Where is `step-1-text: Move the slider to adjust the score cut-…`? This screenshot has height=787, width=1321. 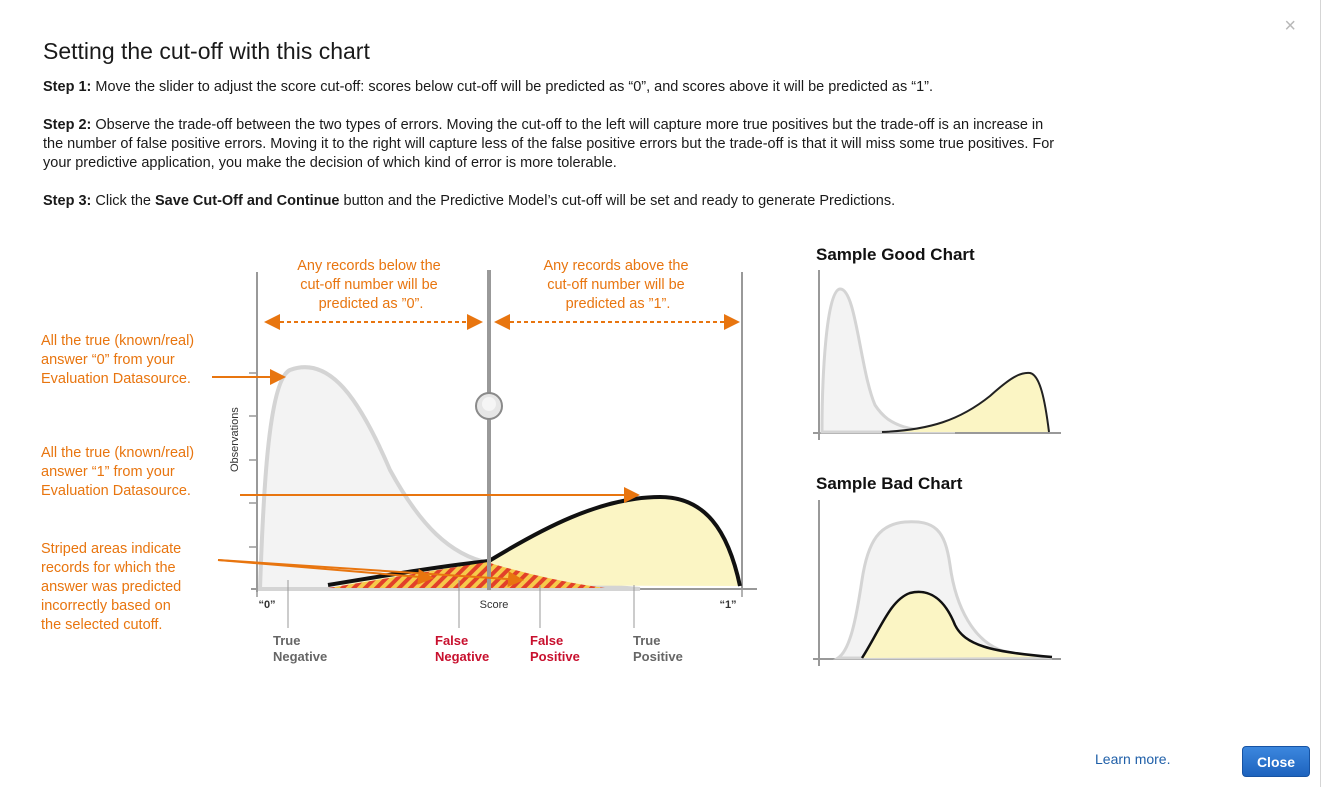
step-1-text: Move the slider to adjust the score cut-… is located at coordinates (512, 87).